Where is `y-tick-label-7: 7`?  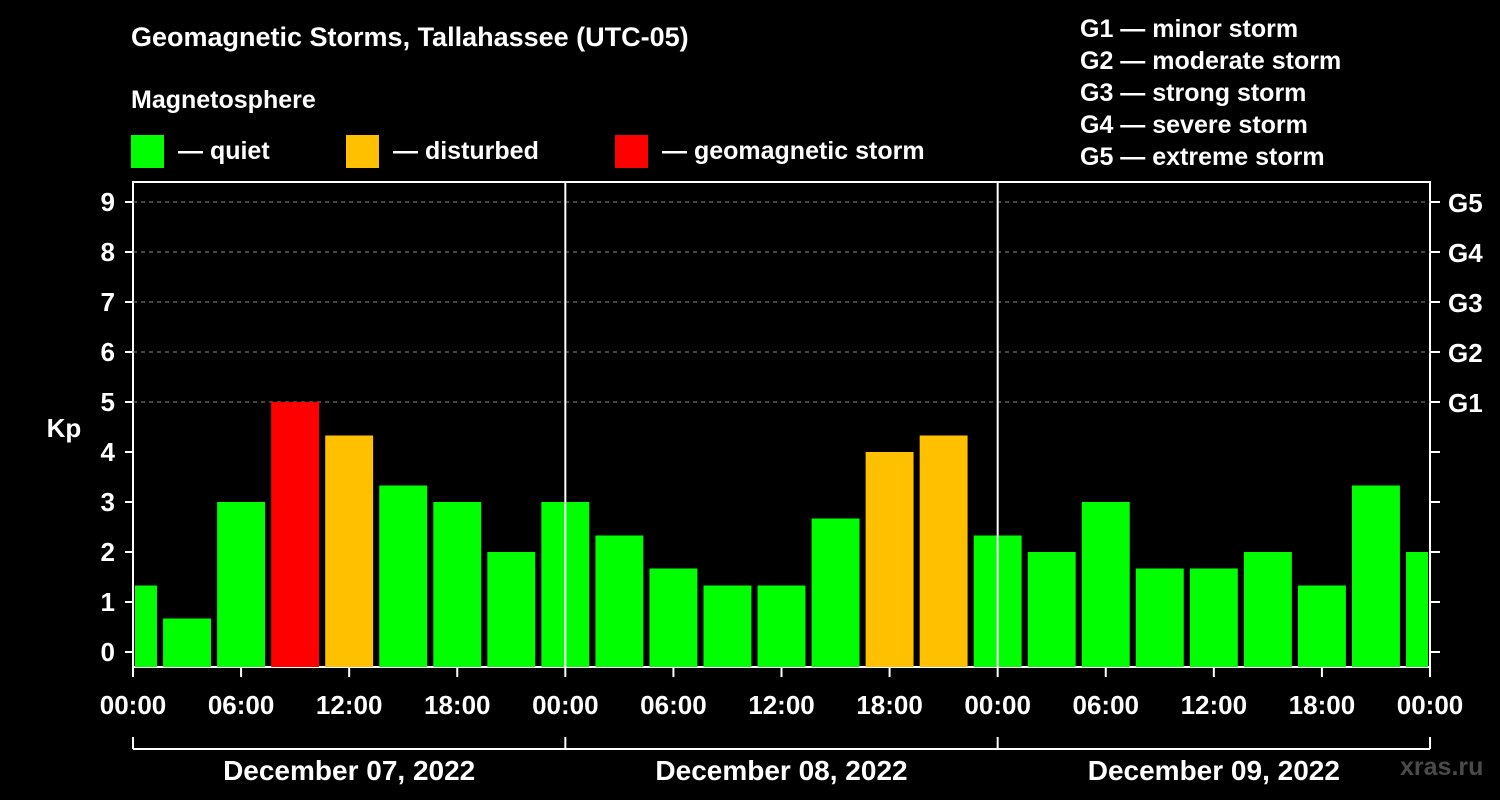 y-tick-label-7: 7 is located at coordinates (108, 302).